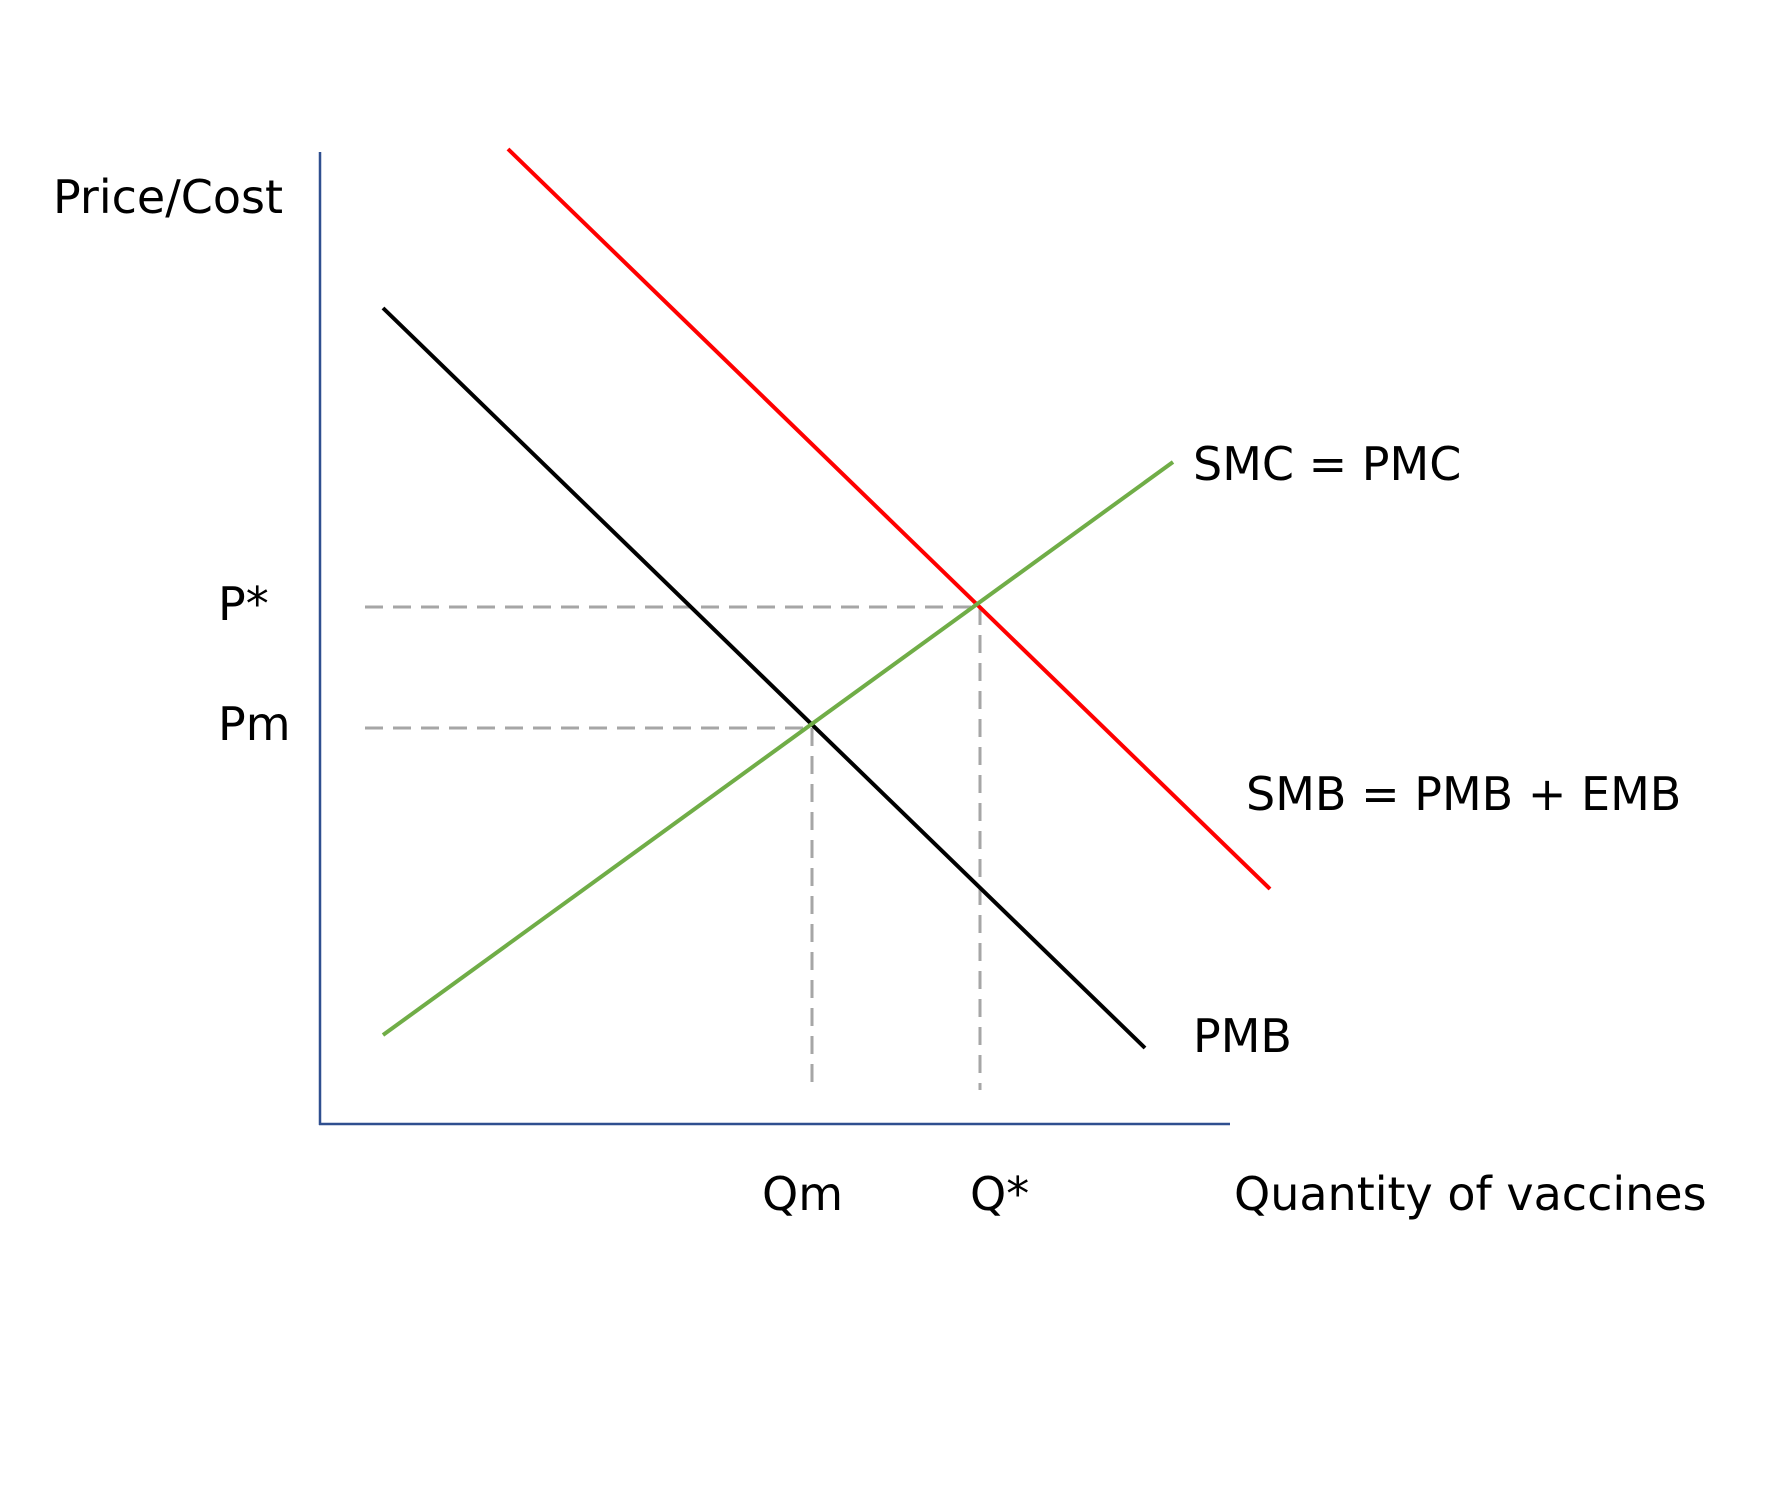 Image resolution: width=1777 pixels, height=1500 pixels. What do you see at coordinates (243, 604) in the screenshot?
I see `p-star-label: P*` at bounding box center [243, 604].